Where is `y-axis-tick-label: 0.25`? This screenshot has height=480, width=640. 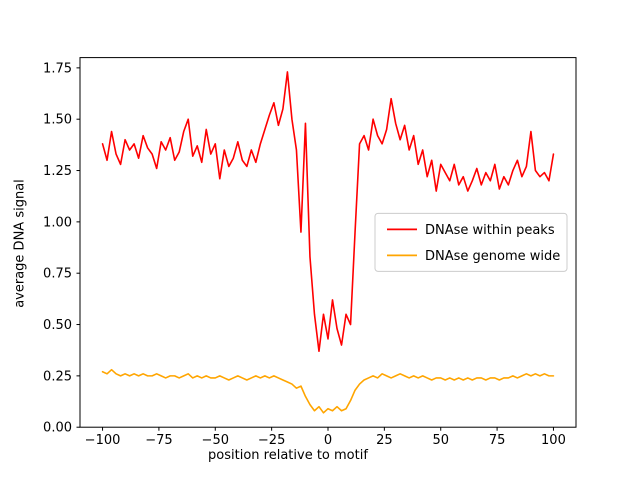 y-axis-tick-label: 0.25 is located at coordinates (57, 376).